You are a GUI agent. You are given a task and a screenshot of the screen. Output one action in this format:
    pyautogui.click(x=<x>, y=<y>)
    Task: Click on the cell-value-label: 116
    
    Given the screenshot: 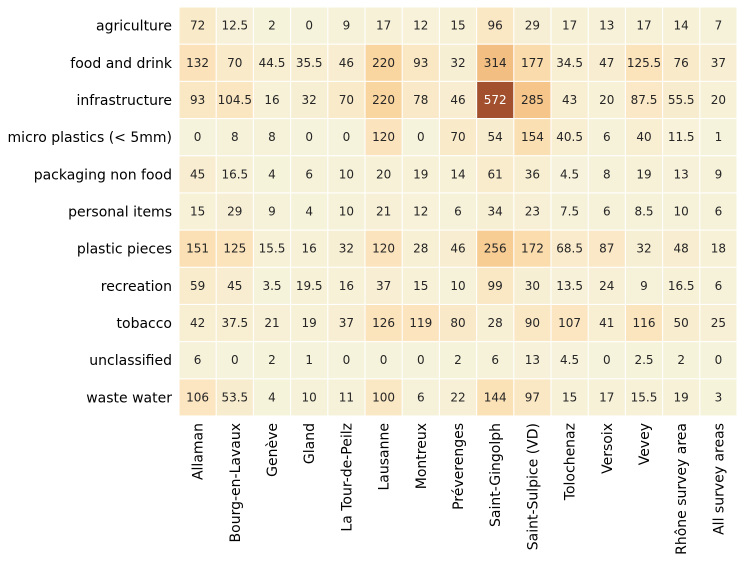 What is the action you would take?
    pyautogui.click(x=644, y=323)
    